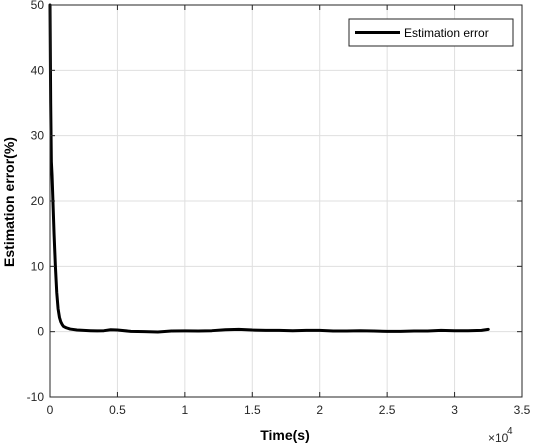 Image resolution: width=533 pixels, height=445 pixels. What do you see at coordinates (319, 410) in the screenshot?
I see `x-tick-label: 2` at bounding box center [319, 410].